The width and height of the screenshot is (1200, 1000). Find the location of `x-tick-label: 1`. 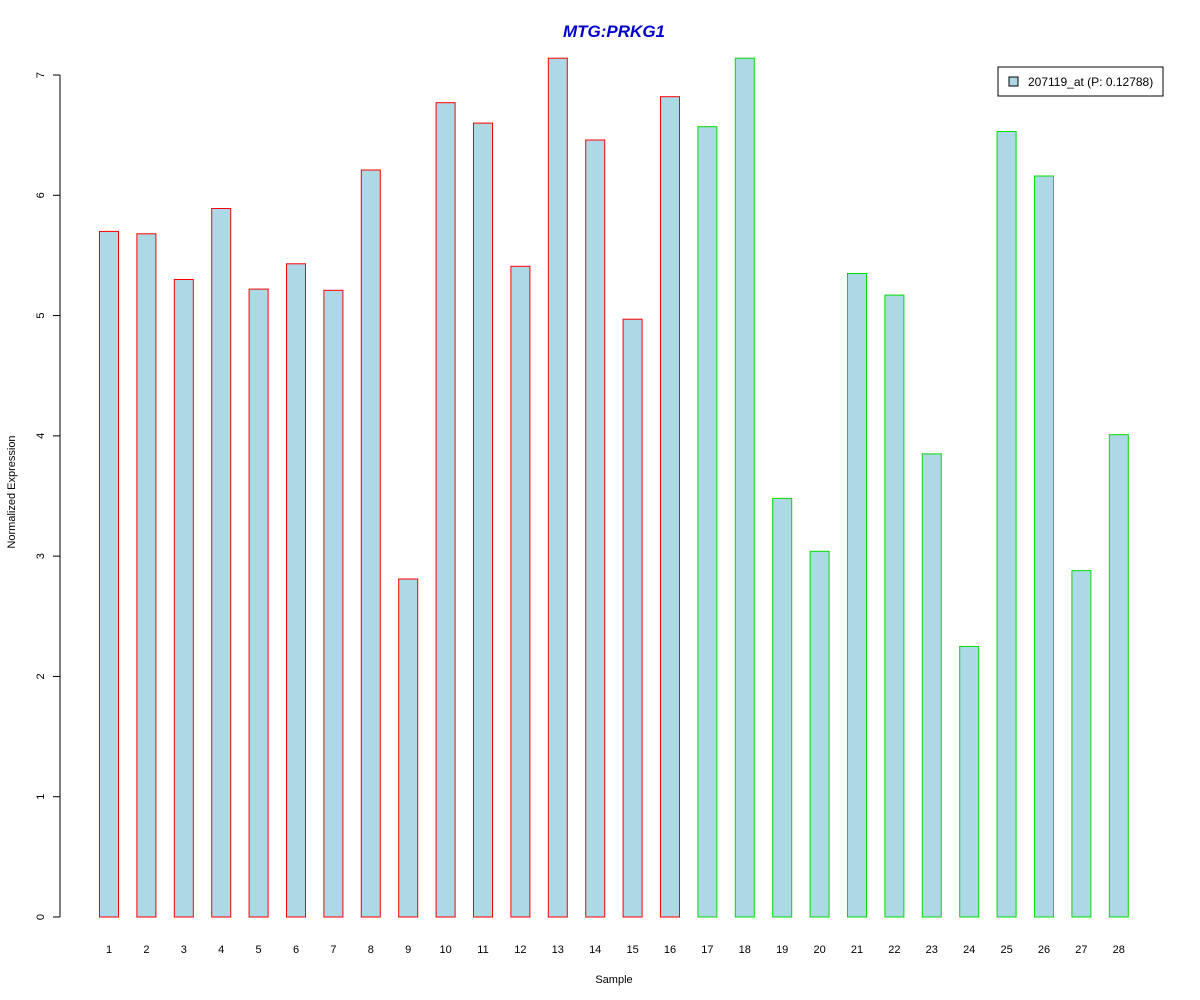

x-tick-label: 1 is located at coordinates (109, 950).